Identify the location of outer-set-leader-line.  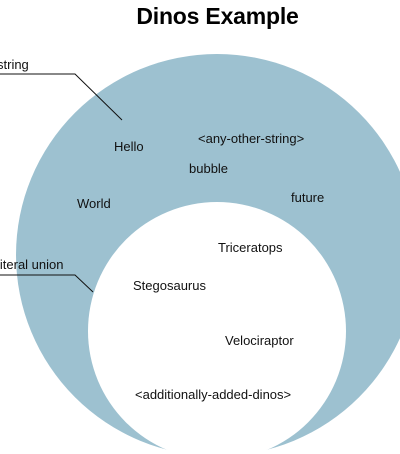
(61, 97).